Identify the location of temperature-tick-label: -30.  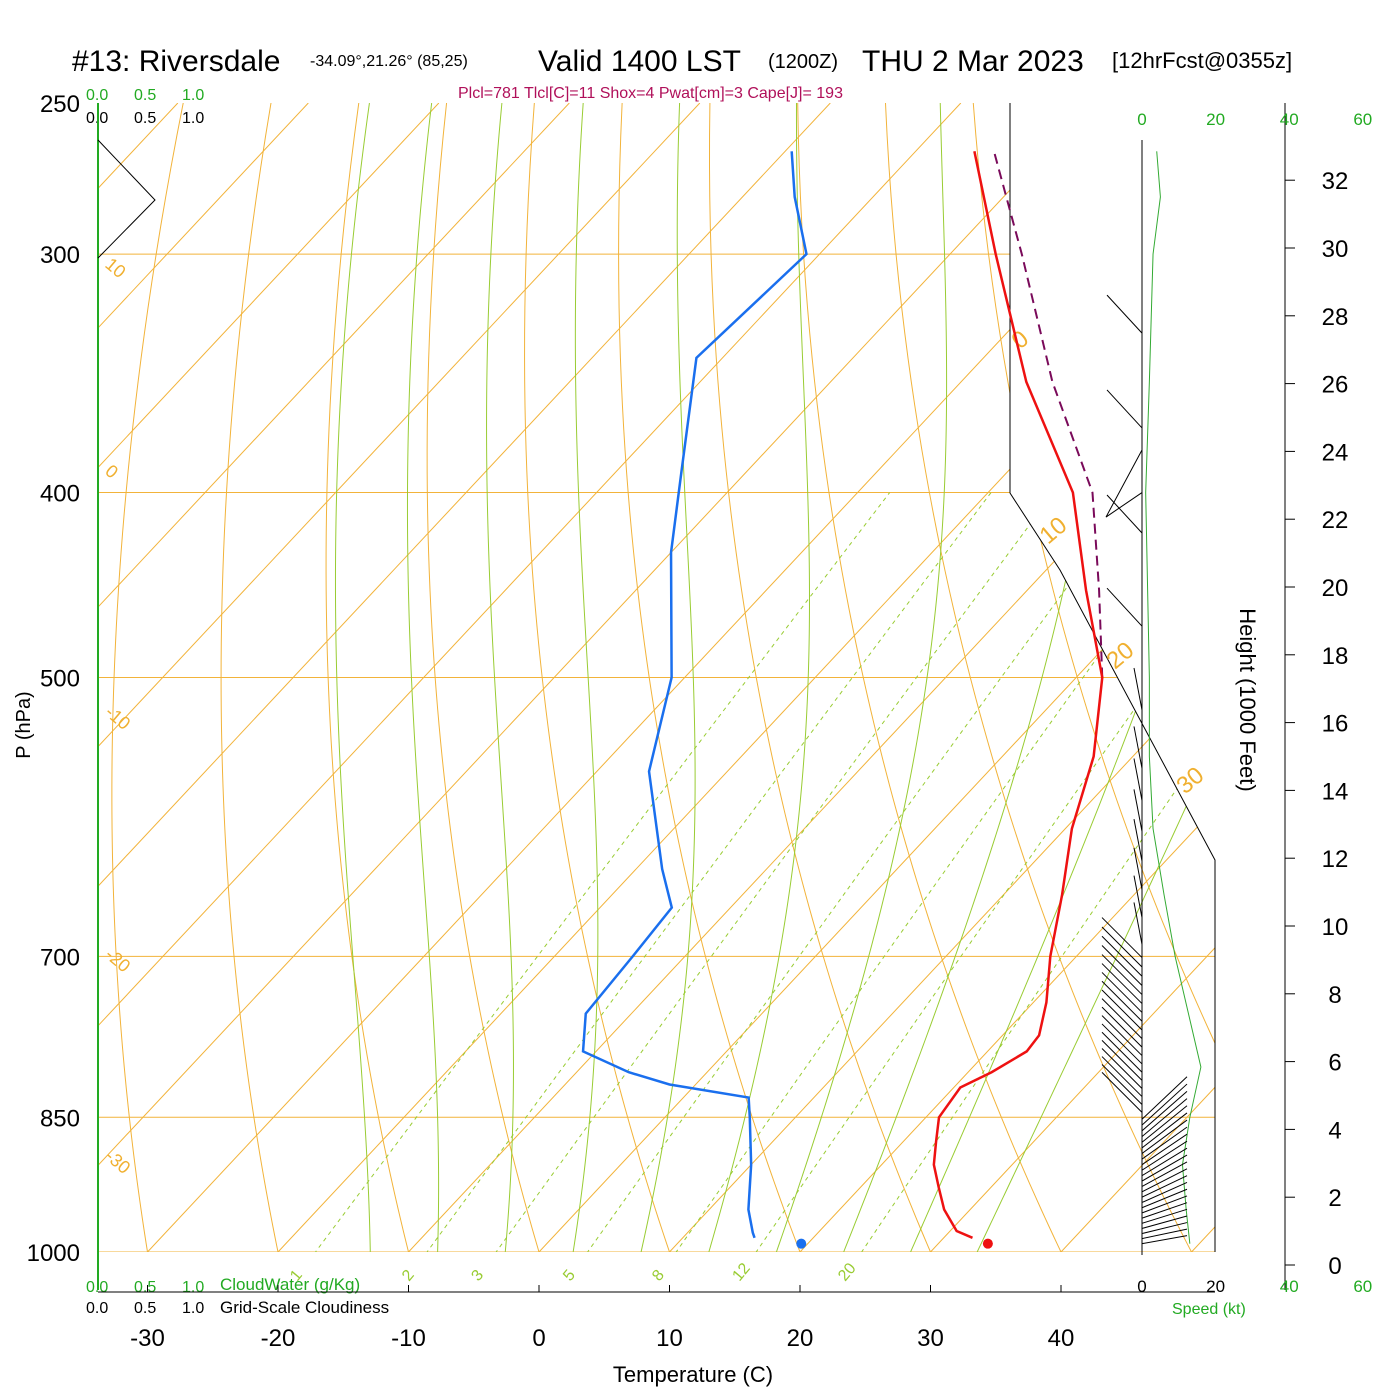
(147, 1338).